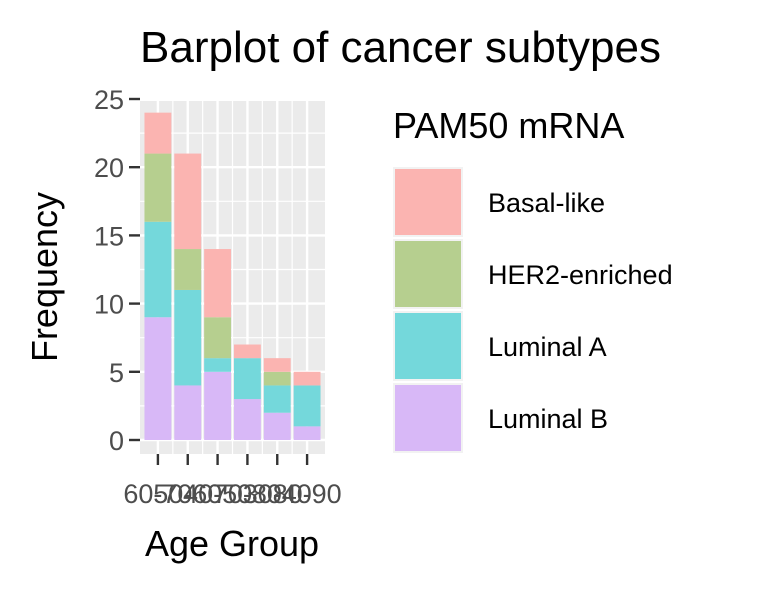 The width and height of the screenshot is (779, 592). Describe the element at coordinates (109, 305) in the screenshot. I see `y-tick-label: 10` at that location.